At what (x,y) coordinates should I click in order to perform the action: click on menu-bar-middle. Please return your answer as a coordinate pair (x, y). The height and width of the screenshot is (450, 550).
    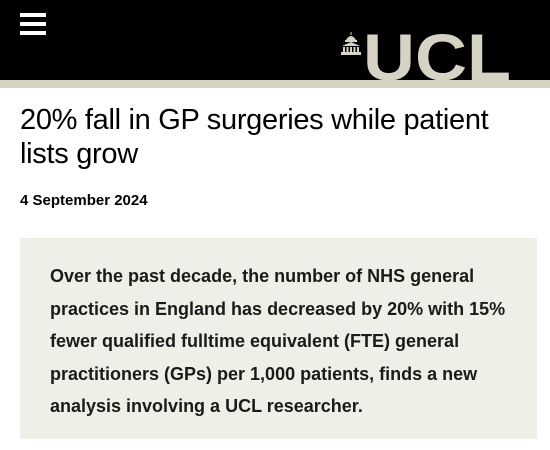
    Looking at the image, I should click on (33, 24).